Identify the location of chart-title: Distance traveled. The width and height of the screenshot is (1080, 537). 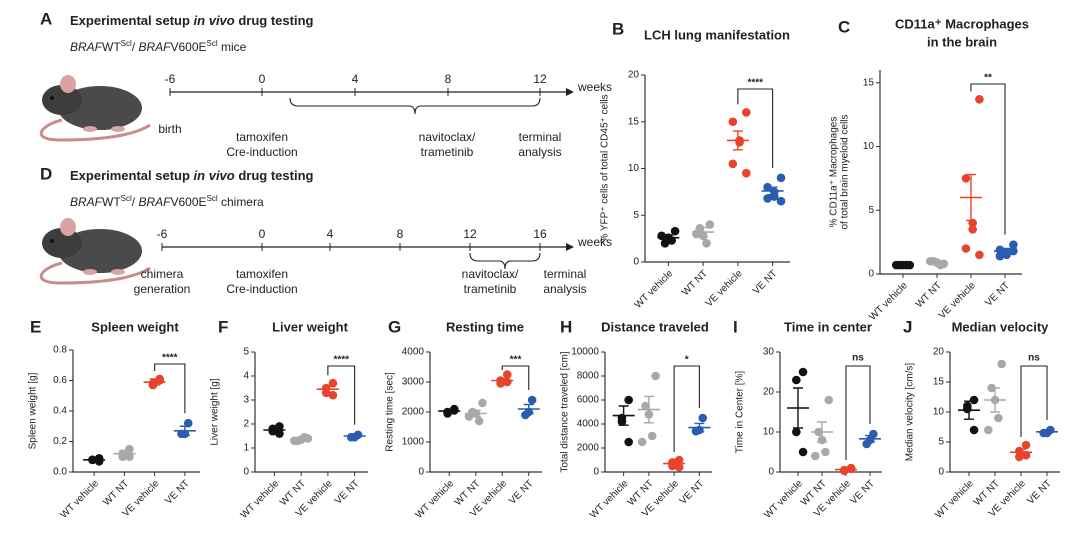
(655, 326).